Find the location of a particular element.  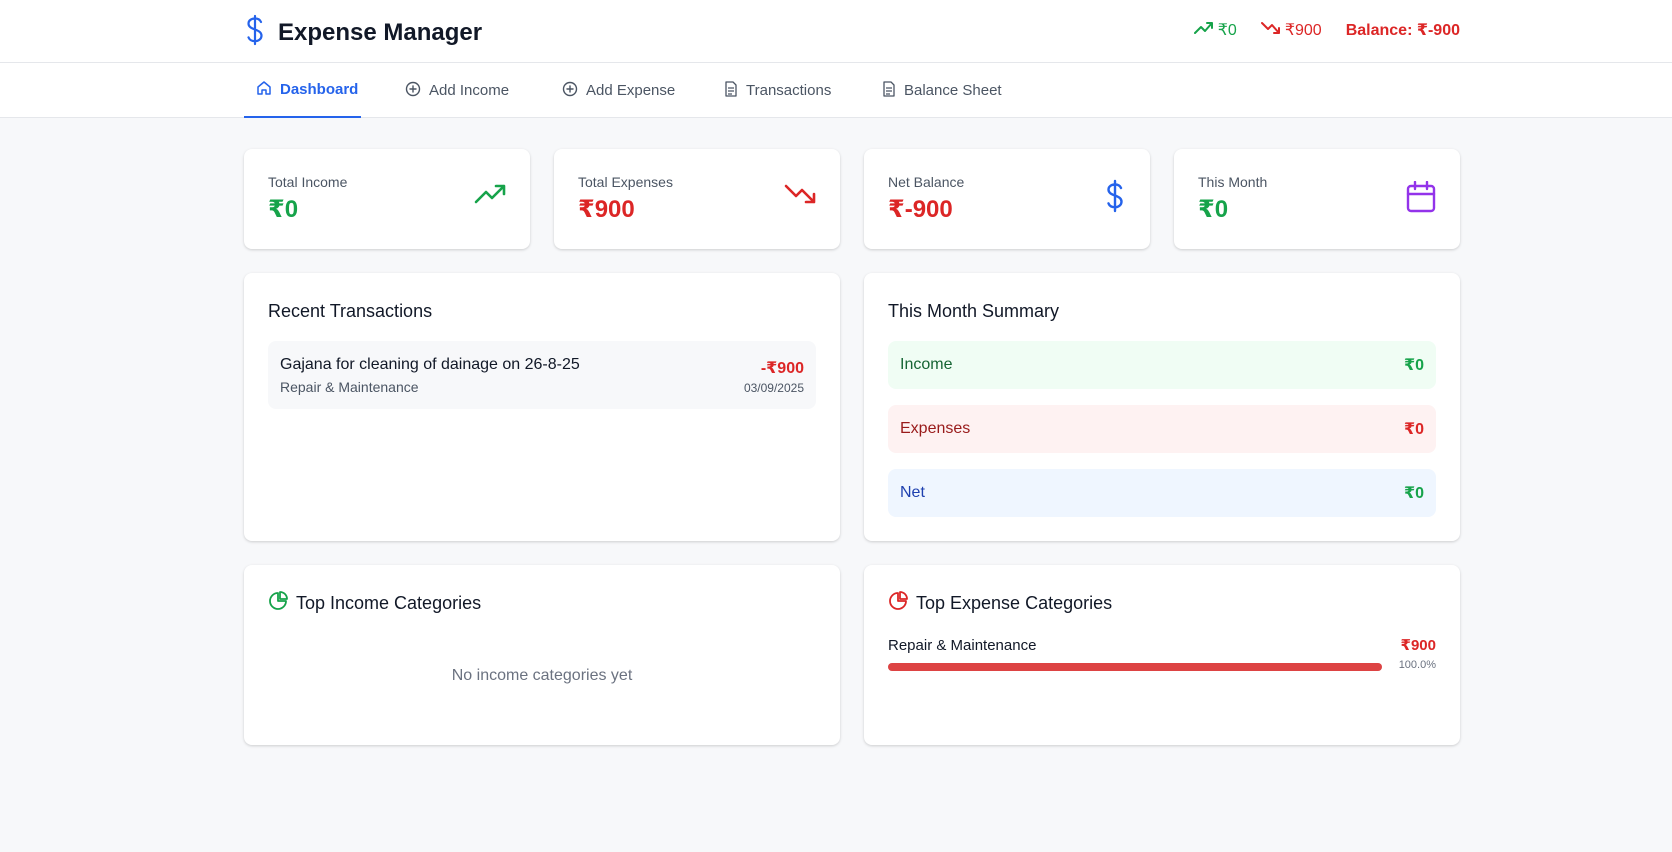

card-title-text: Top Expense Categories is located at coordinates (1014, 603).